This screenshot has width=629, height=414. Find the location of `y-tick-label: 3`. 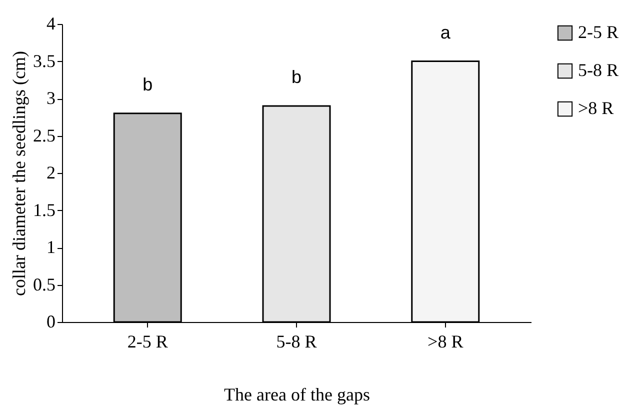

y-tick-label: 3 is located at coordinates (51, 98).